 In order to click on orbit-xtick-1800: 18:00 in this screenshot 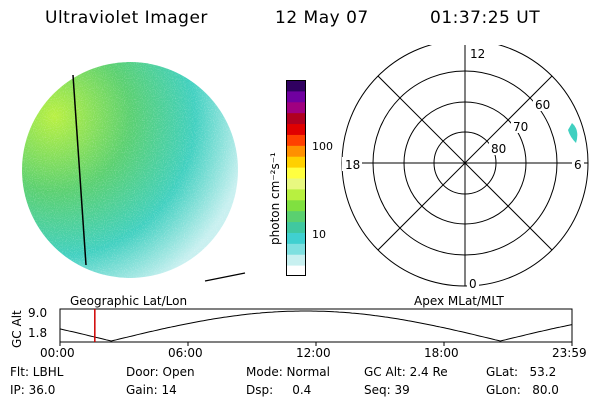, I will do `click(441, 353)`.